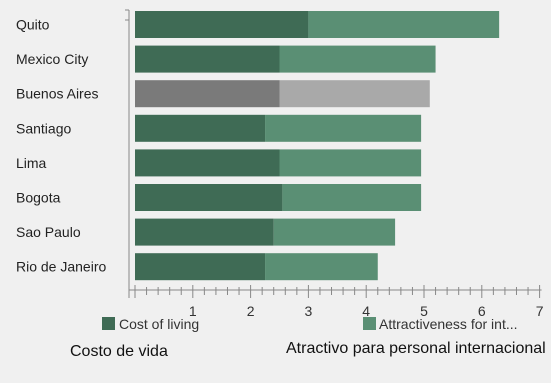  What do you see at coordinates (352, 197) in the screenshot?
I see `bar-attractiveness-bogota` at bounding box center [352, 197].